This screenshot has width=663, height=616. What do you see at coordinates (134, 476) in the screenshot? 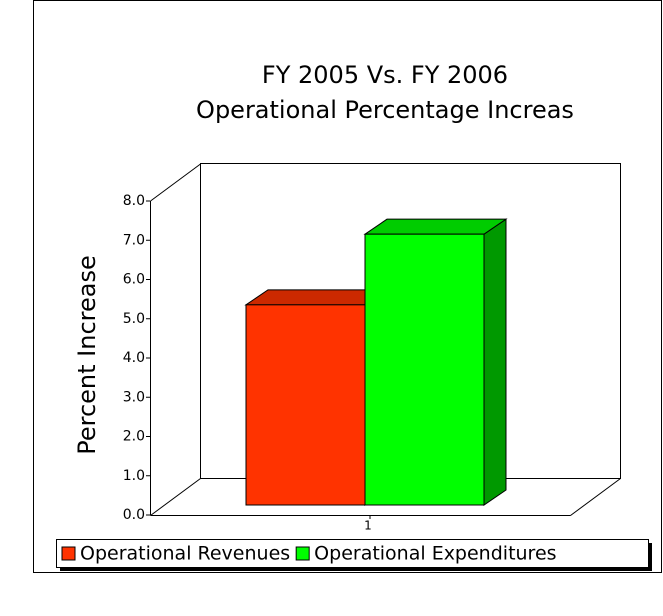
I see `y-tick-label: 1.0` at bounding box center [134, 476].